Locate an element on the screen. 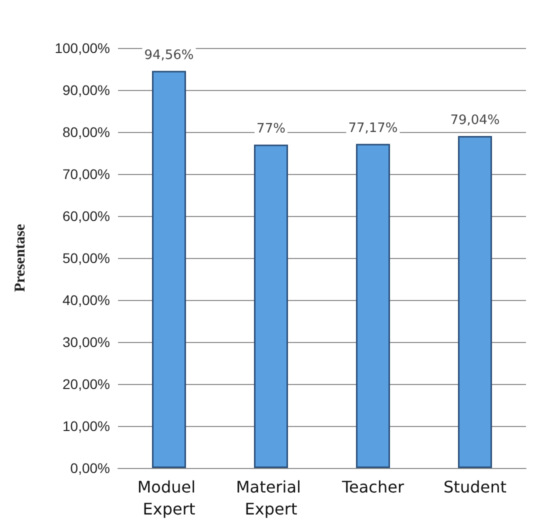 The width and height of the screenshot is (534, 526). data-label: 79,04% is located at coordinates (475, 120).